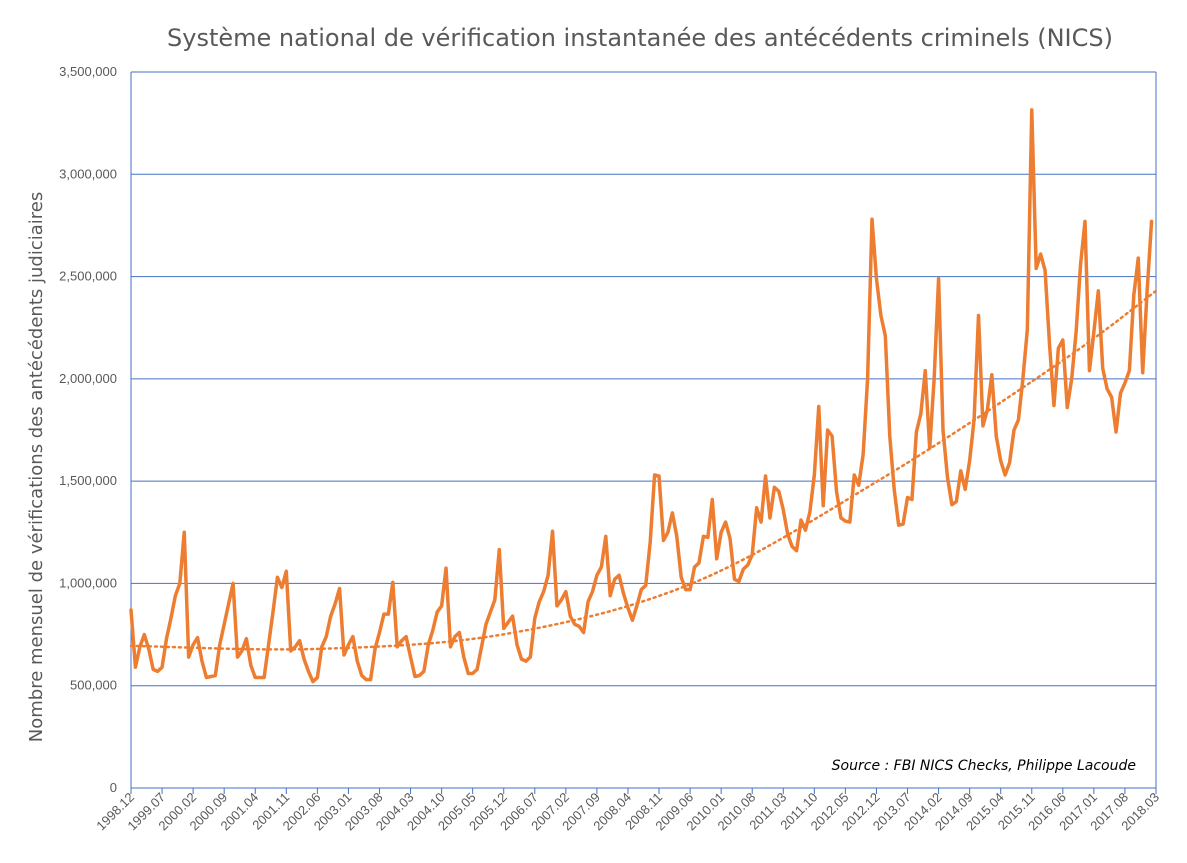 Image resolution: width=1187 pixels, height=863 pixels. Describe the element at coordinates (88, 173) in the screenshot. I see `y-tick-label: 3,000,000` at that location.